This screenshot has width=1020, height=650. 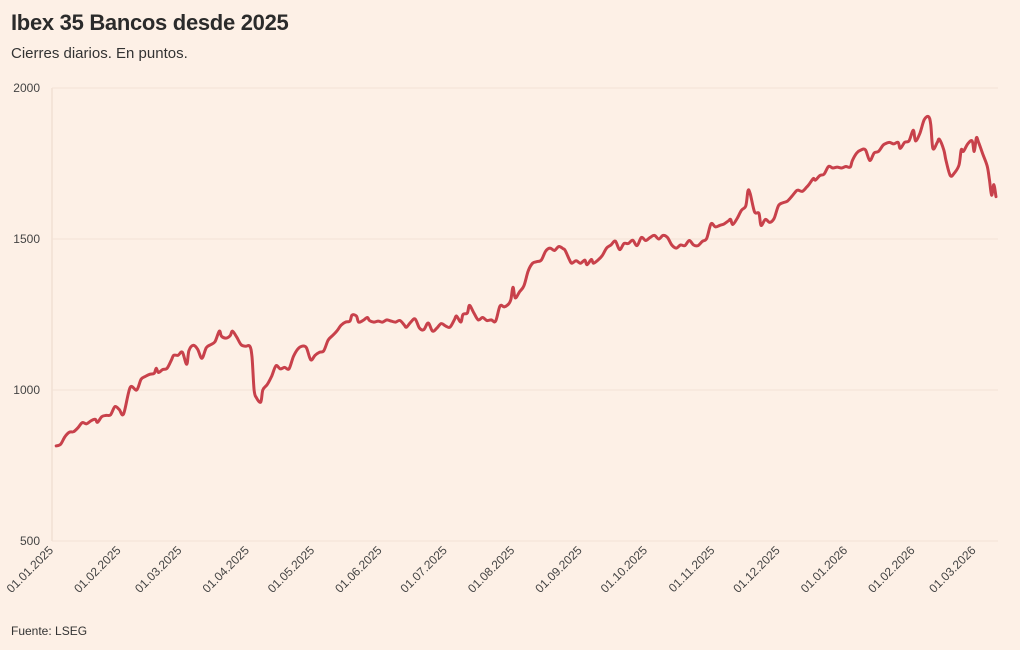 I want to click on x-tick-label: 01.01.2025, so click(x=30, y=569).